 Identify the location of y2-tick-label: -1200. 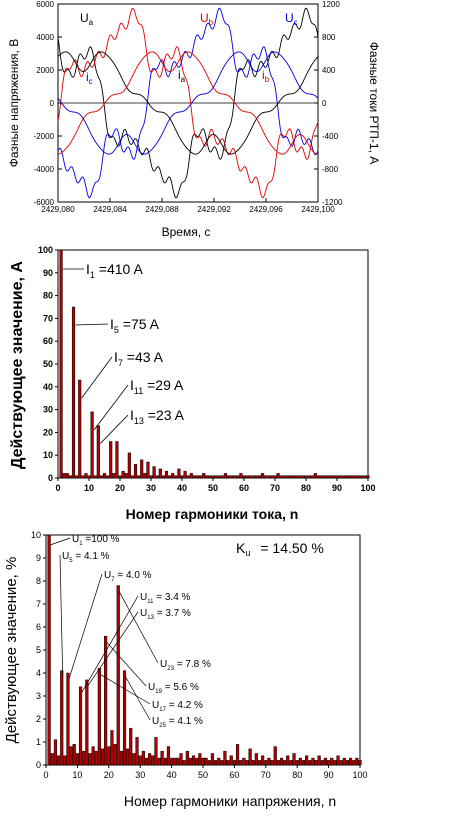
(332, 202).